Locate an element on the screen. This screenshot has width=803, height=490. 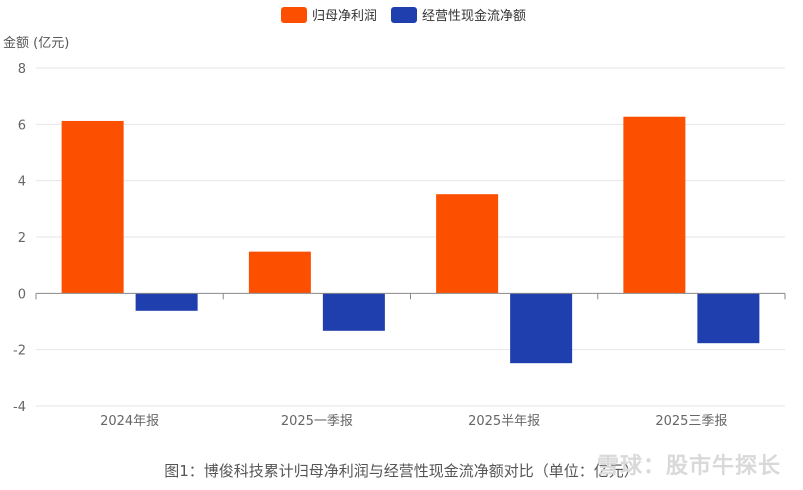
y-tick-label: -4 is located at coordinates (19, 407).